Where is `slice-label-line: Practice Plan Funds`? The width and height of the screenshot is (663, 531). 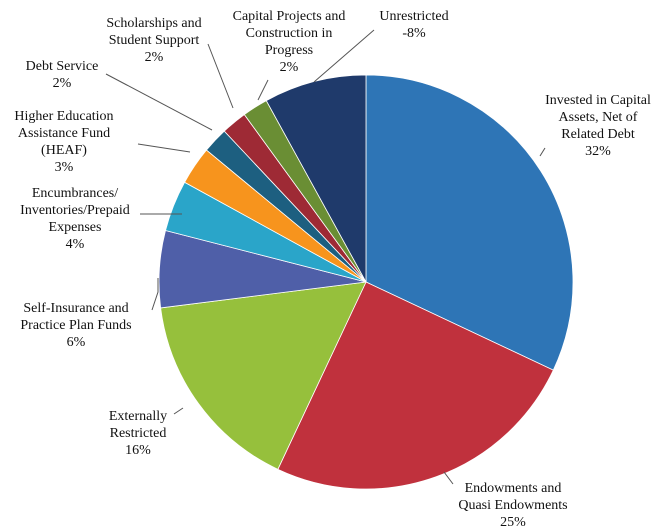 slice-label-line: Practice Plan Funds is located at coordinates (75, 325).